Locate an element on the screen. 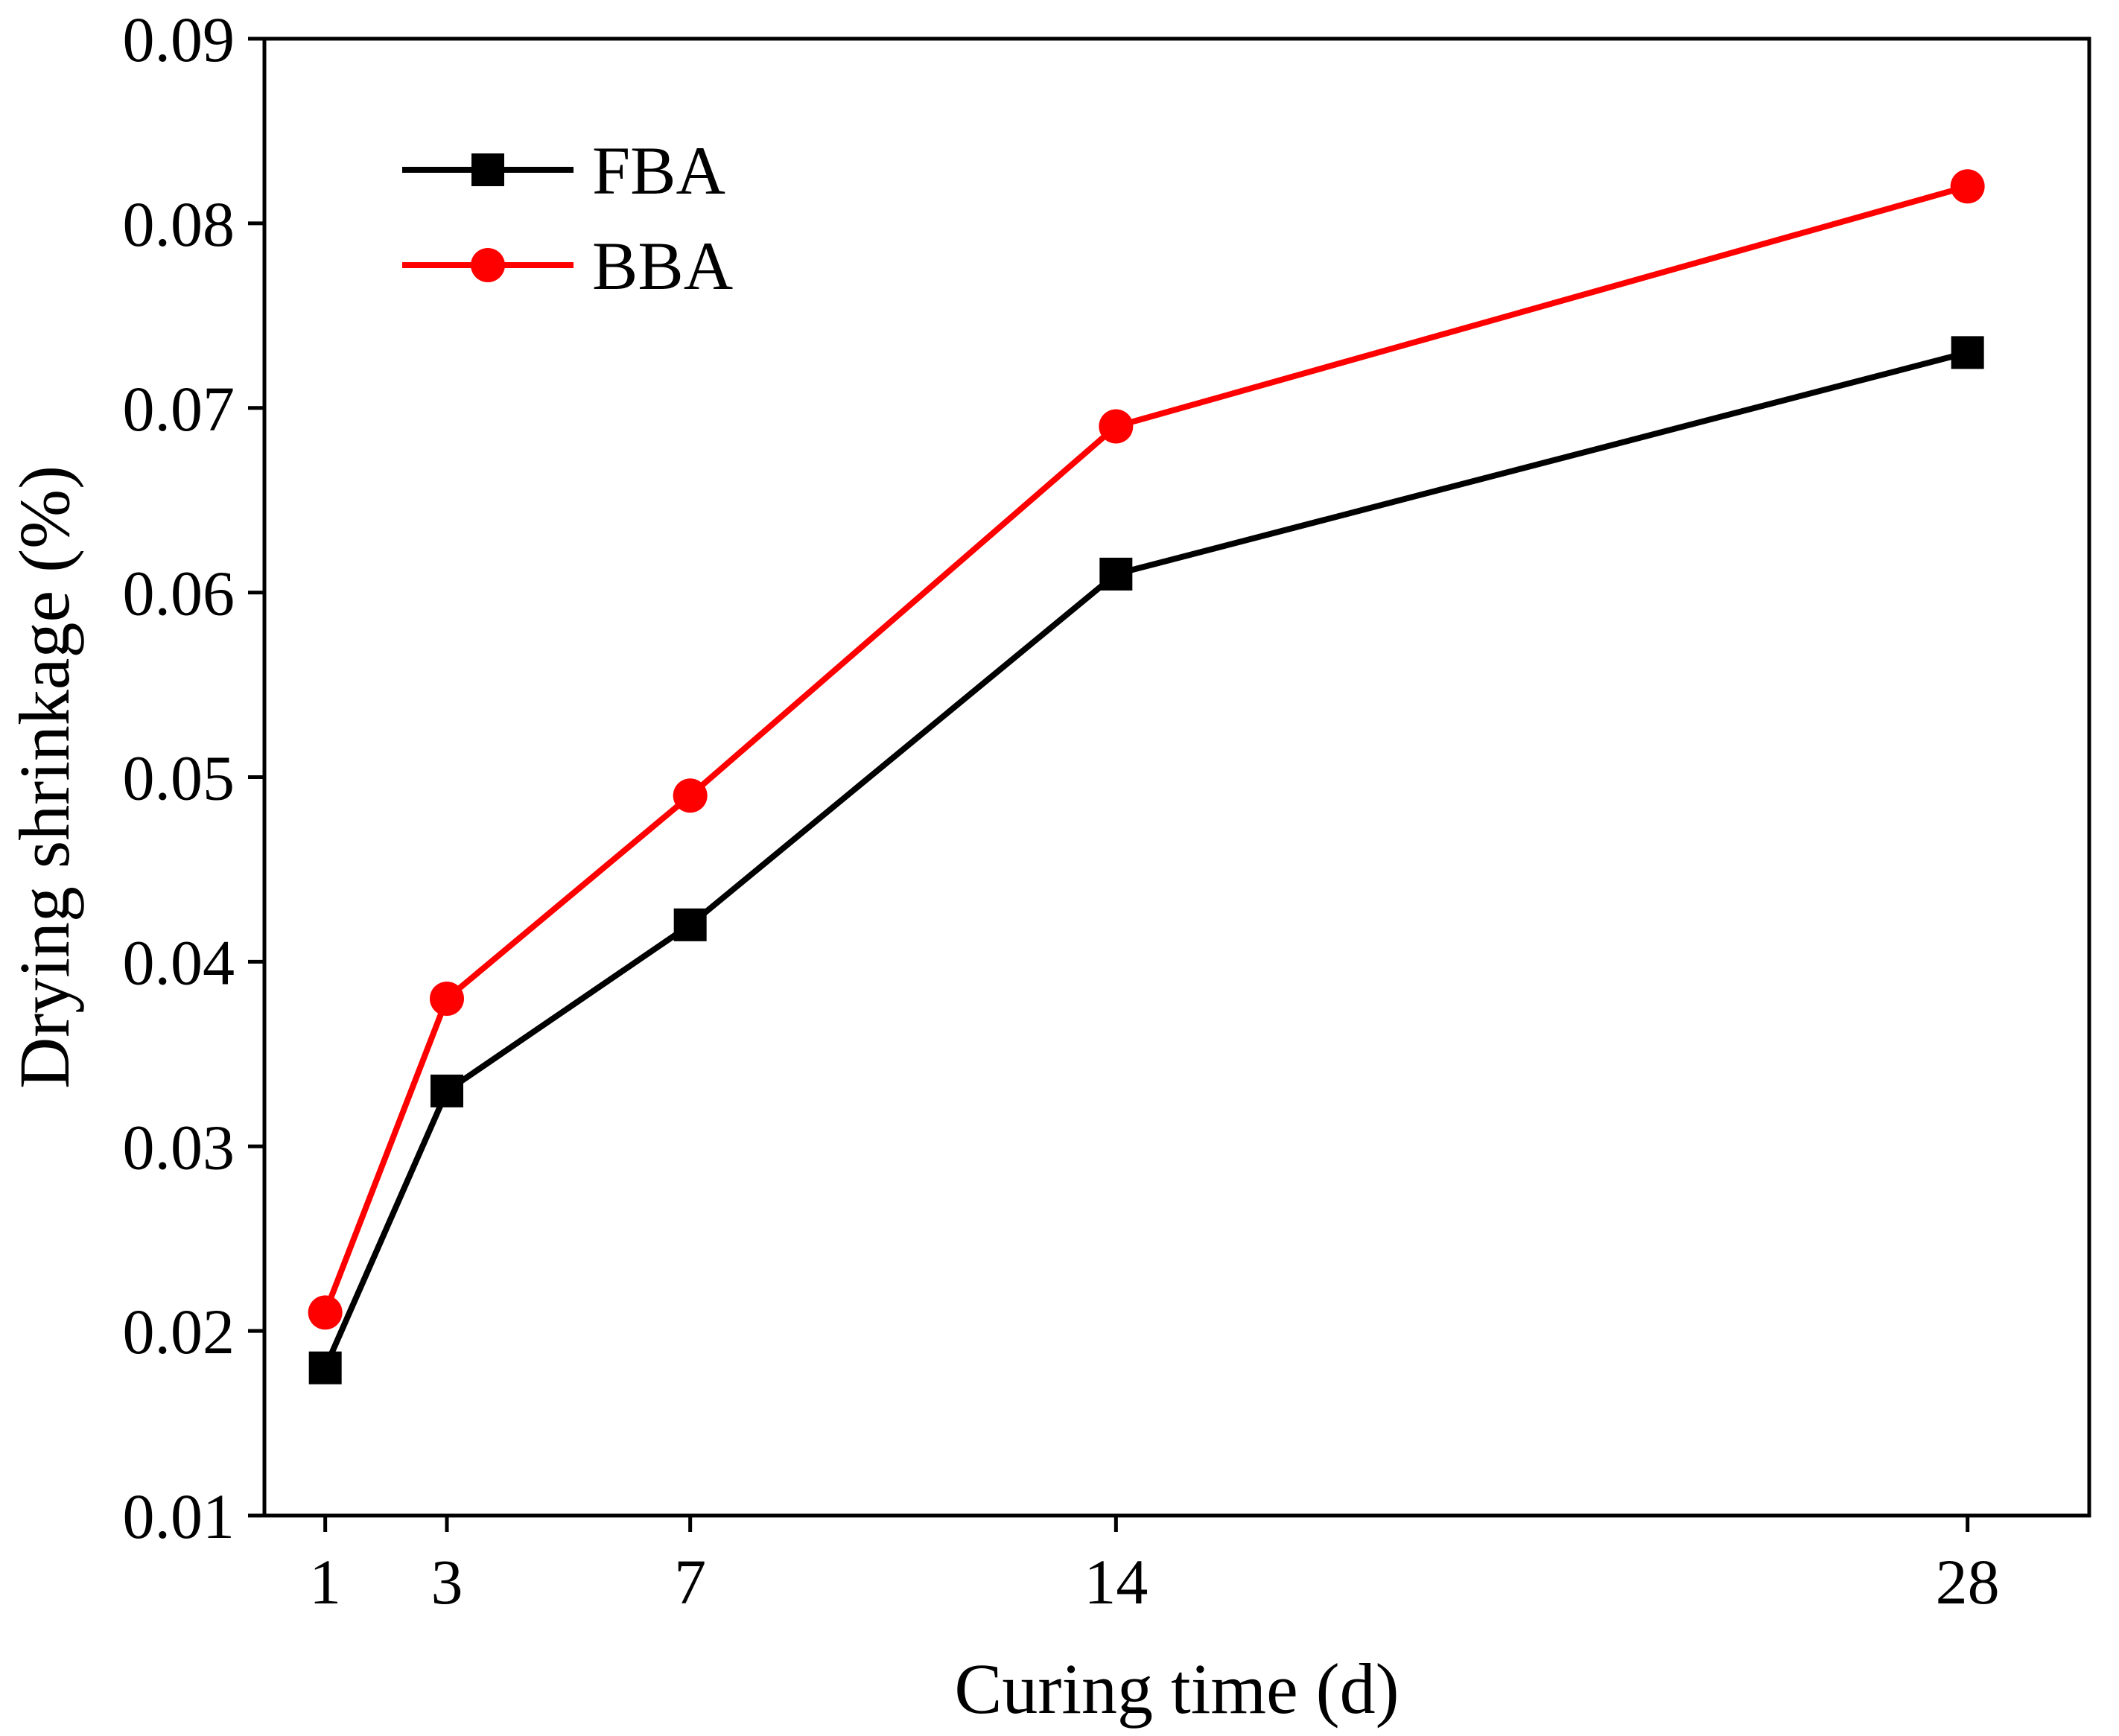 This screenshot has height=1736, width=2119. legend-item-fba: FBA is located at coordinates (563, 171).